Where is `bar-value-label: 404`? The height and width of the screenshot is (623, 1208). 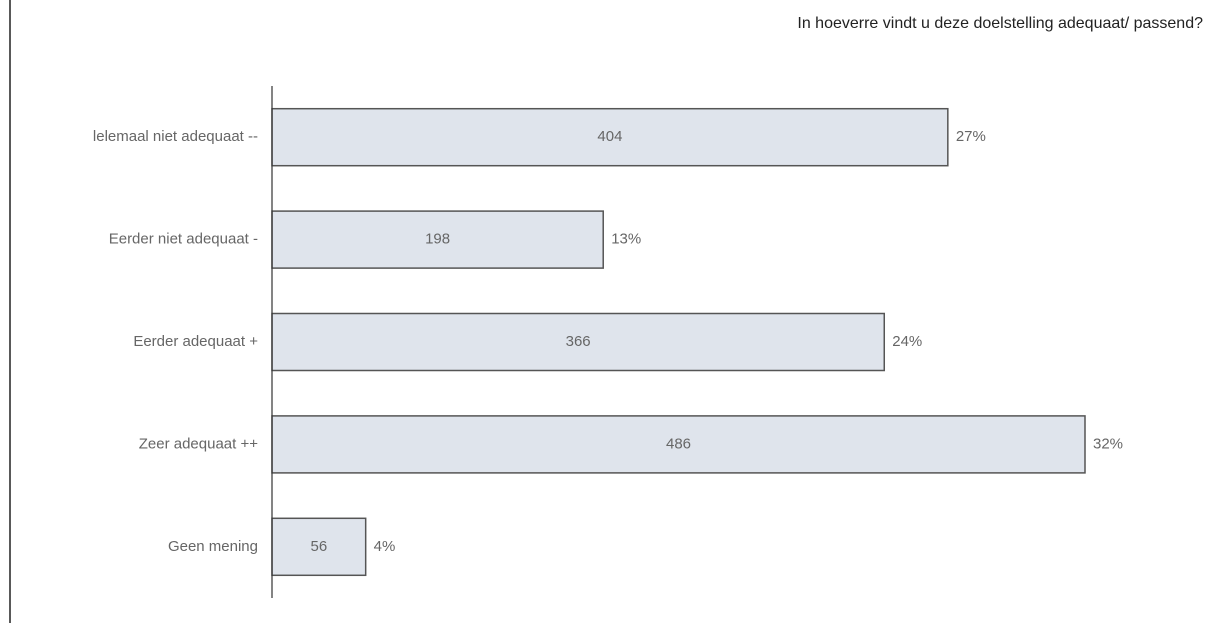
bar-value-label: 404 is located at coordinates (609, 136).